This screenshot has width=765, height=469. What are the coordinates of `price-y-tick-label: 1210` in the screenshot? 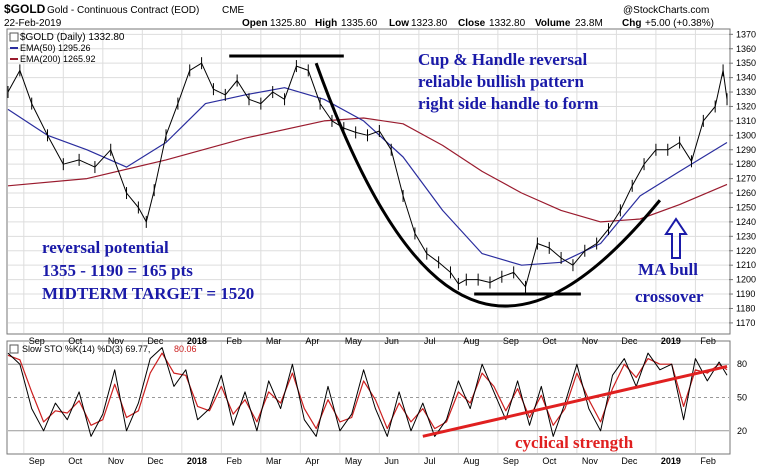 It's located at (746, 265).